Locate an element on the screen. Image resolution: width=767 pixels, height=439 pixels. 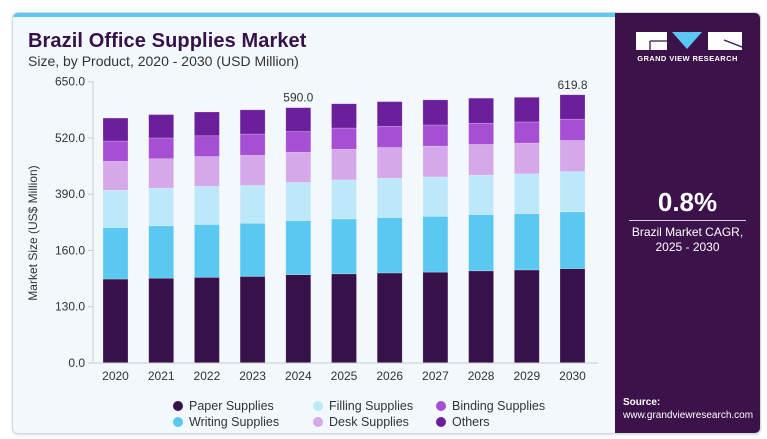
legend-item-paper-supplies: Paper Supplies is located at coordinates (223, 406).